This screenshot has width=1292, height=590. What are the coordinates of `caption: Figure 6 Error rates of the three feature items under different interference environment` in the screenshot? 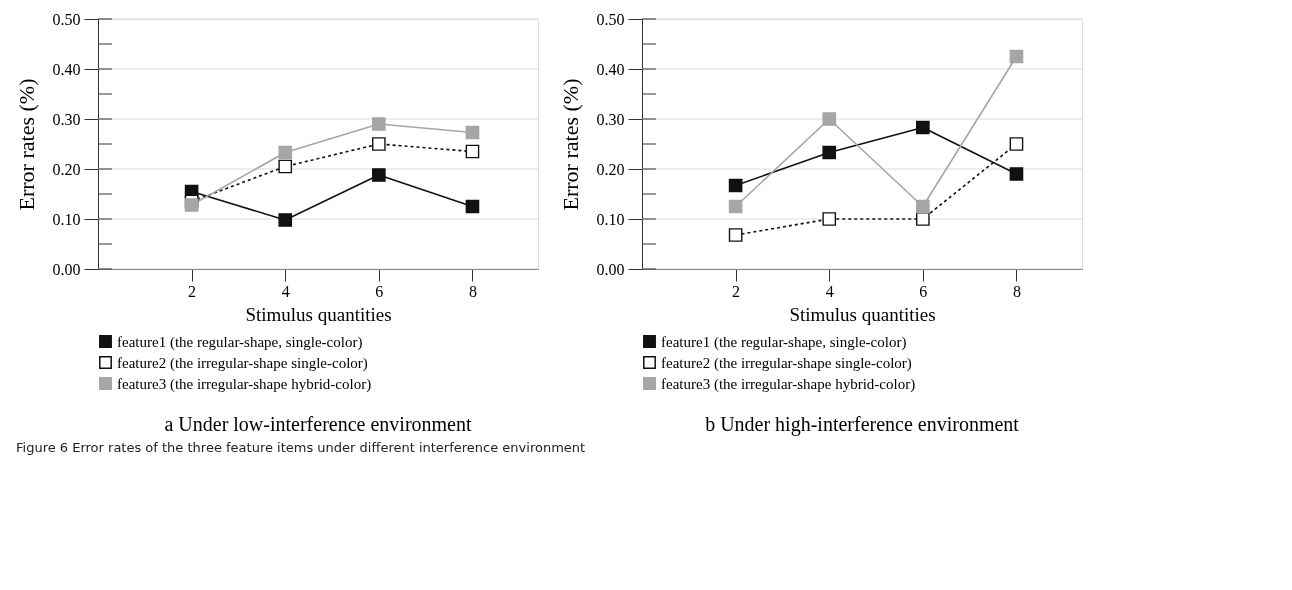 It's located at (301, 447).